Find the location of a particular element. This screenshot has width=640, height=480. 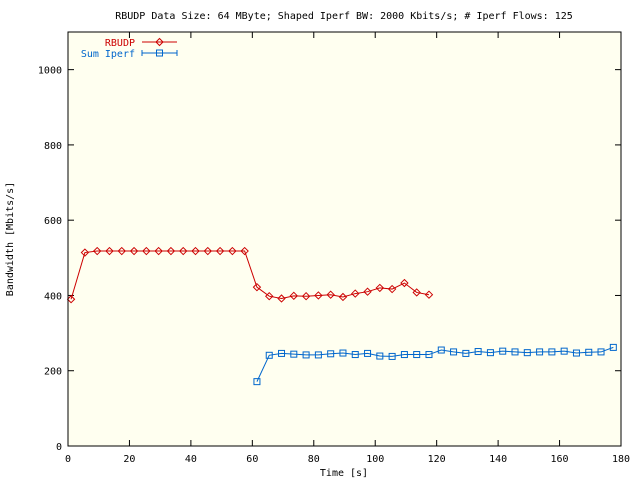

x-tick-label: 160 is located at coordinates (560, 459).